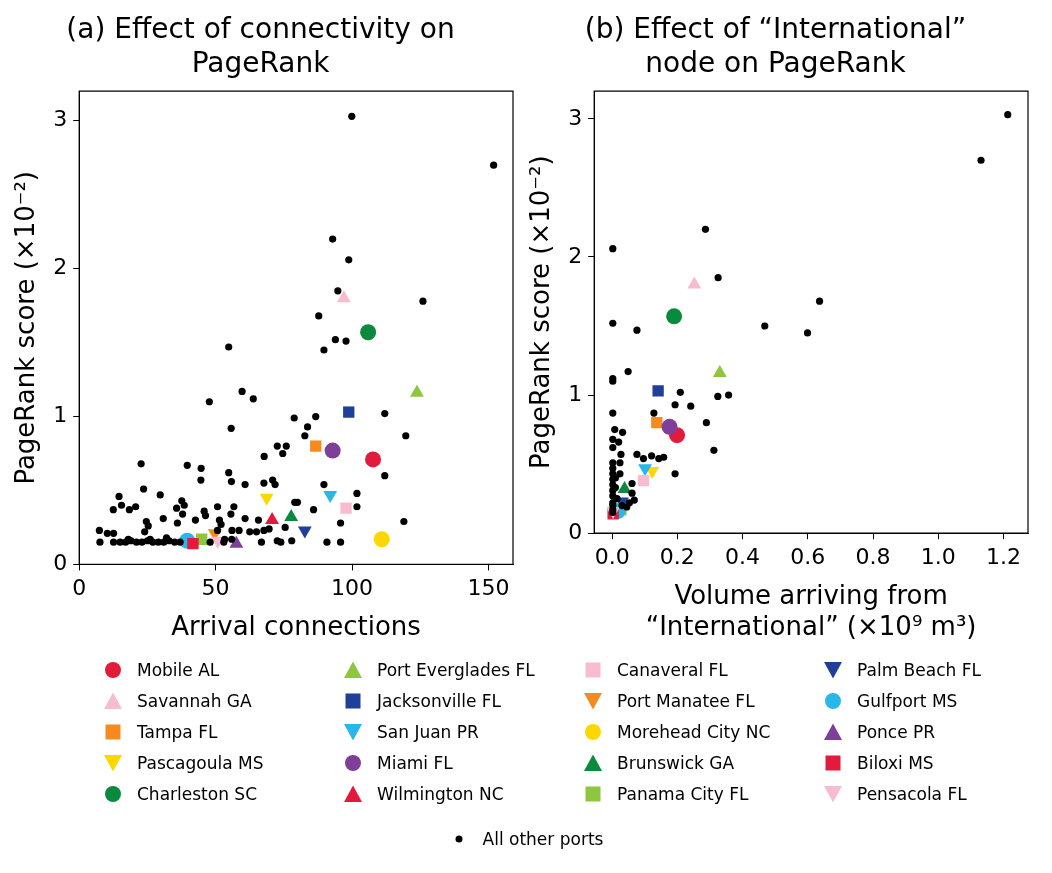  I want to click on legend-label: Panama City FL, so click(683, 793).